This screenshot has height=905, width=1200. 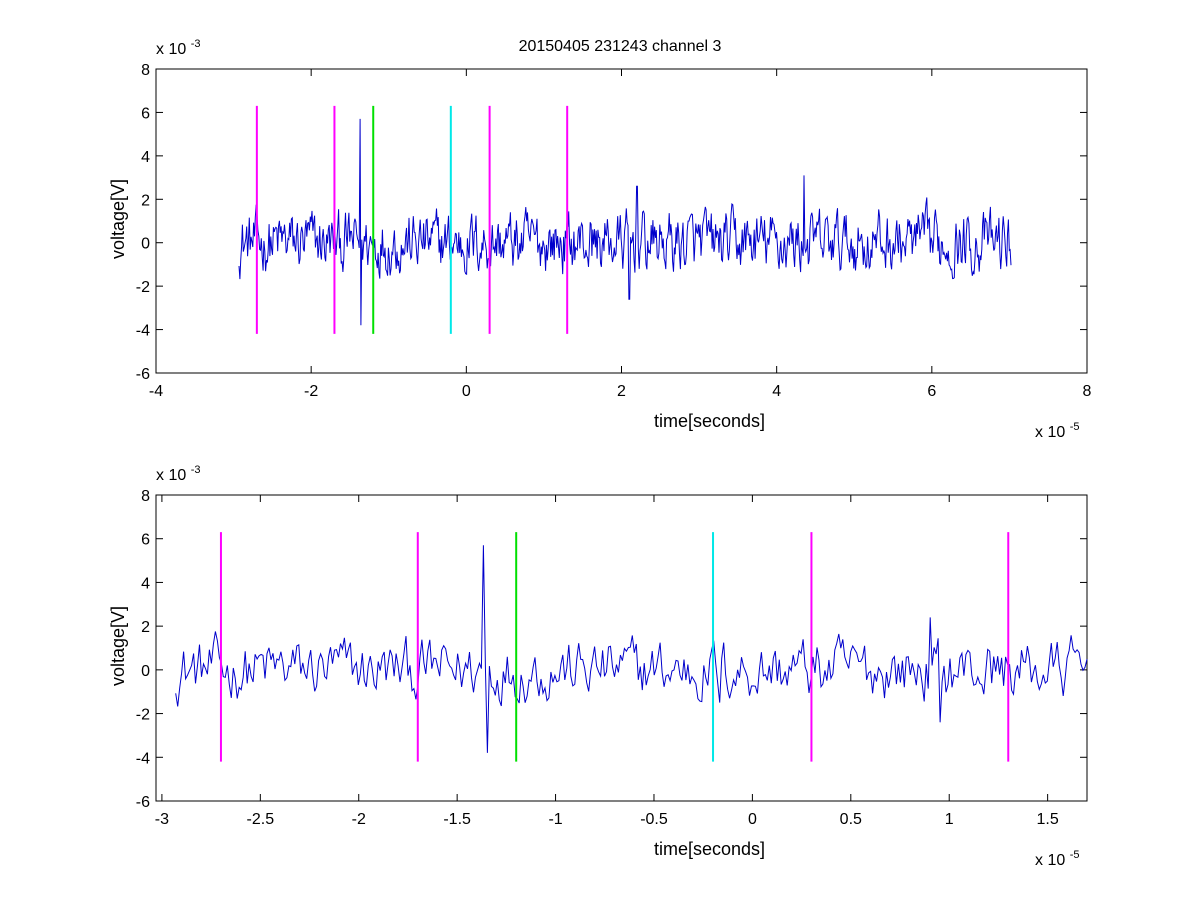 I want to click on plot2-x-exponent: -5, so click(x=1075, y=855).